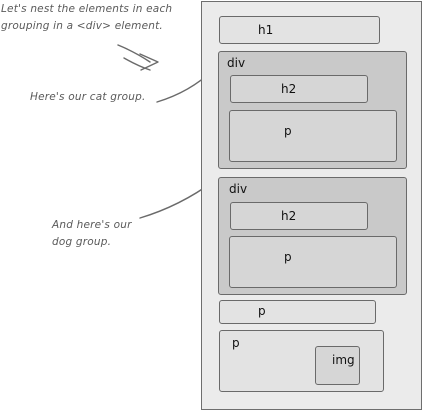  Describe the element at coordinates (87, 9) in the screenshot. I see `nest-note-line-1: Let's nest the elements in each` at that location.